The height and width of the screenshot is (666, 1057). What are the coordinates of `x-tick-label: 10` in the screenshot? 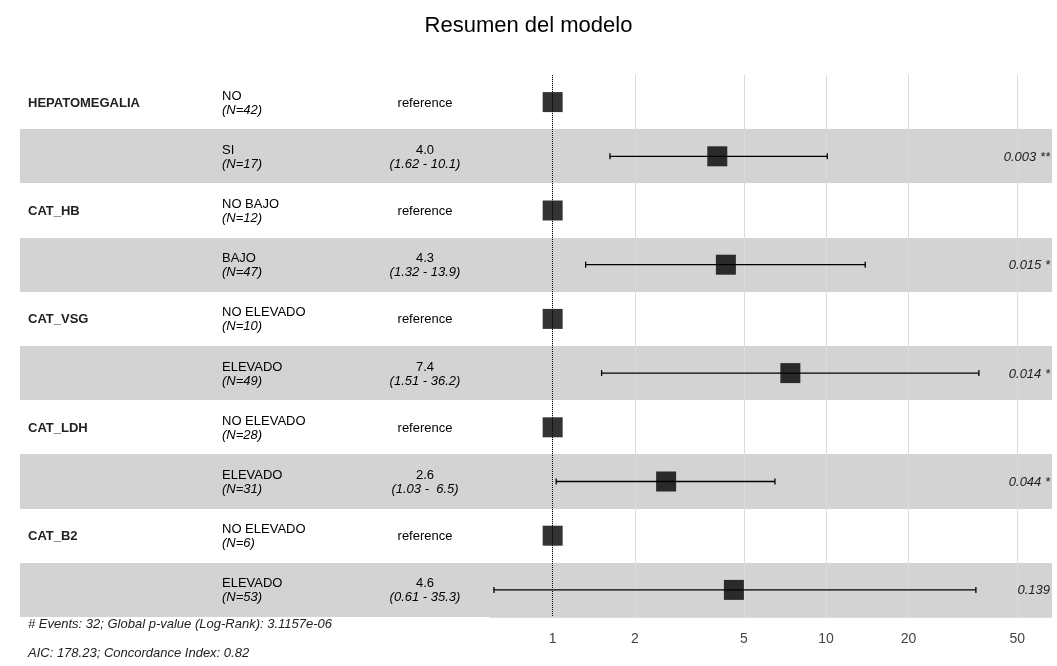 It's located at (826, 638).